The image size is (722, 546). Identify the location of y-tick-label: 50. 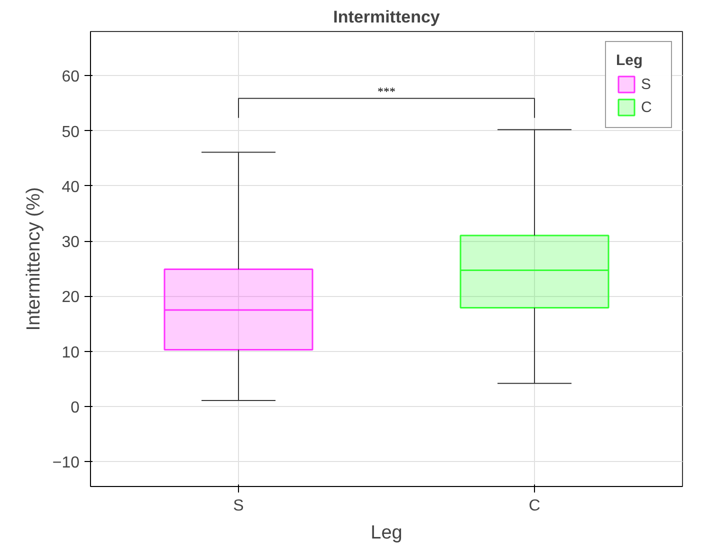
(71, 132).